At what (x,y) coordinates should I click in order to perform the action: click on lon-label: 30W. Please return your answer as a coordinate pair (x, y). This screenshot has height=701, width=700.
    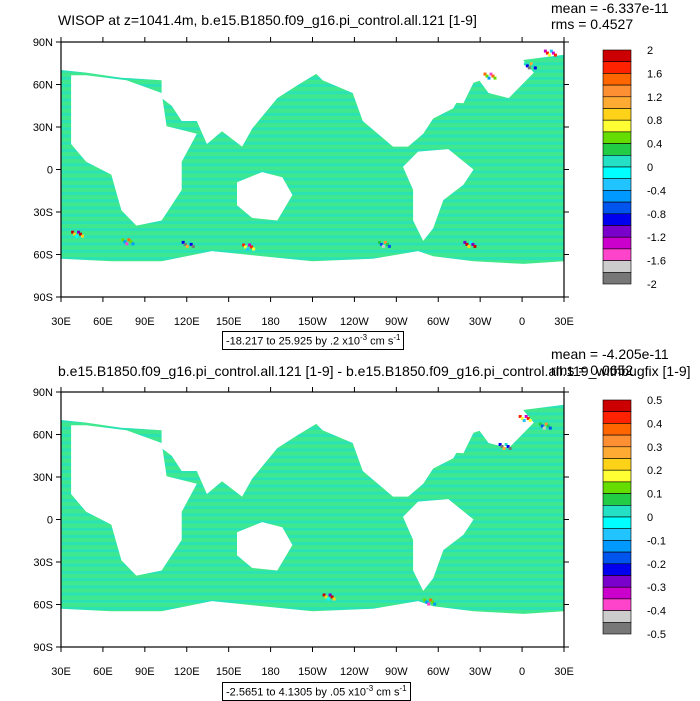
    Looking at the image, I should click on (480, 672).